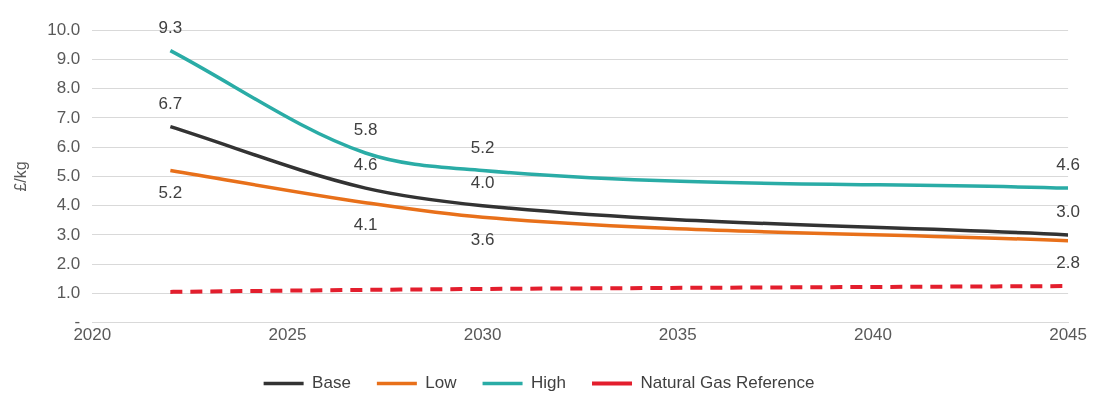 This screenshot has width=1098, height=410. Describe the element at coordinates (170, 103) in the screenshot. I see `data-label: 6.7` at that location.